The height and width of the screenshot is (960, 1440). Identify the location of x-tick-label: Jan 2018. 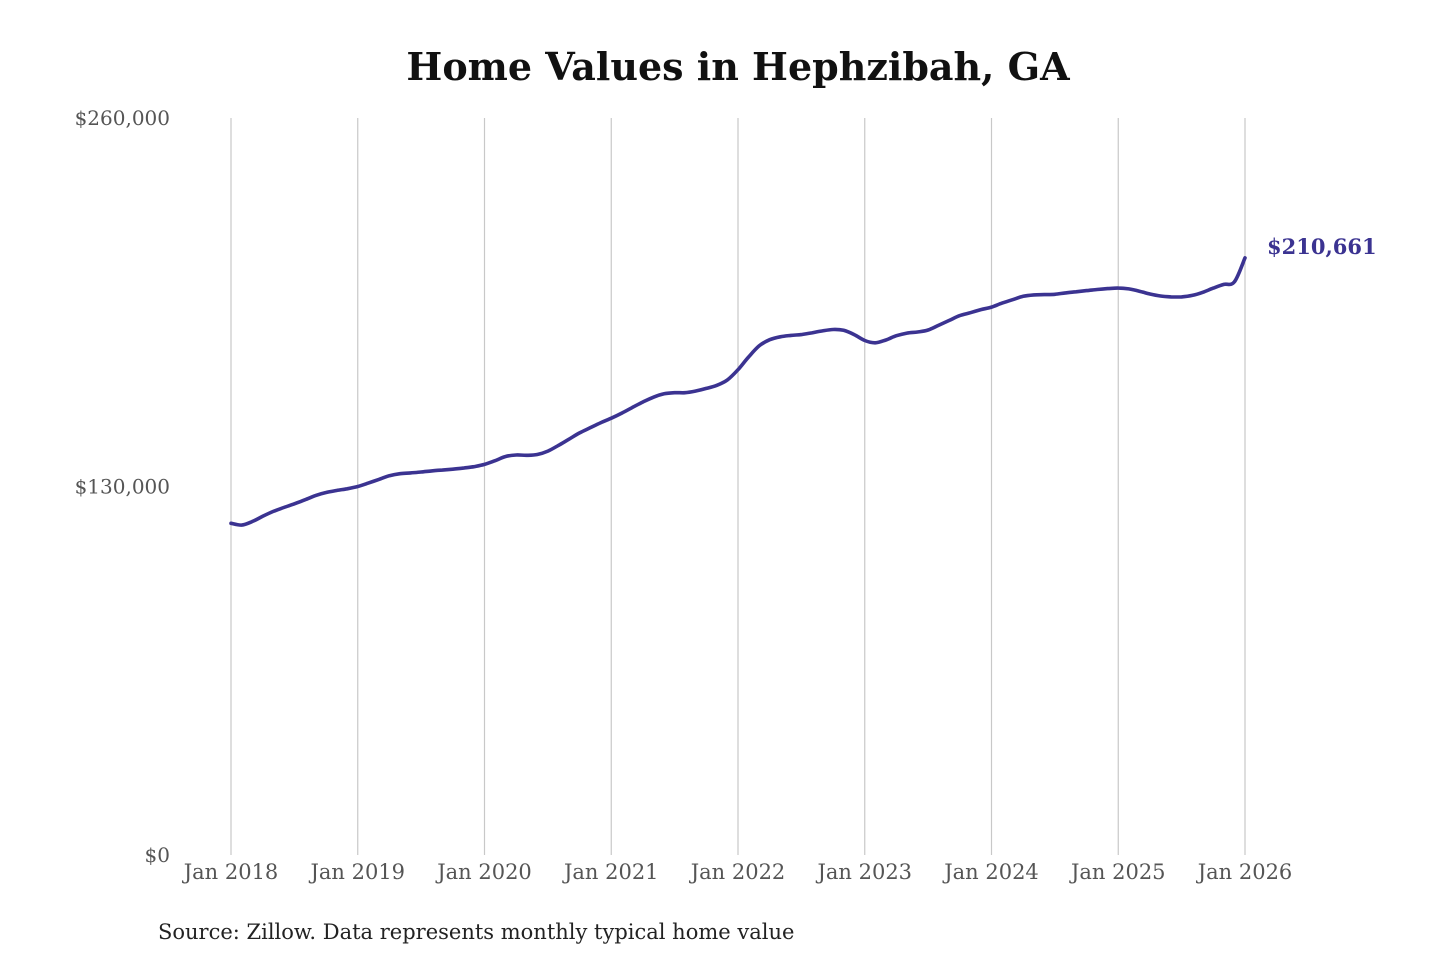
(230, 872).